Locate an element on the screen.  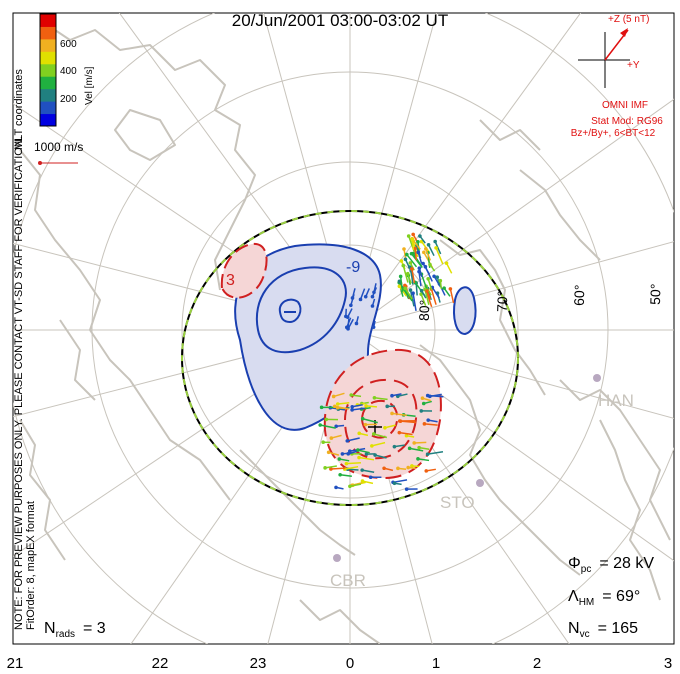
mlt-axis: 21 22 23 0 1 2 3 is located at coordinates (340, 663).